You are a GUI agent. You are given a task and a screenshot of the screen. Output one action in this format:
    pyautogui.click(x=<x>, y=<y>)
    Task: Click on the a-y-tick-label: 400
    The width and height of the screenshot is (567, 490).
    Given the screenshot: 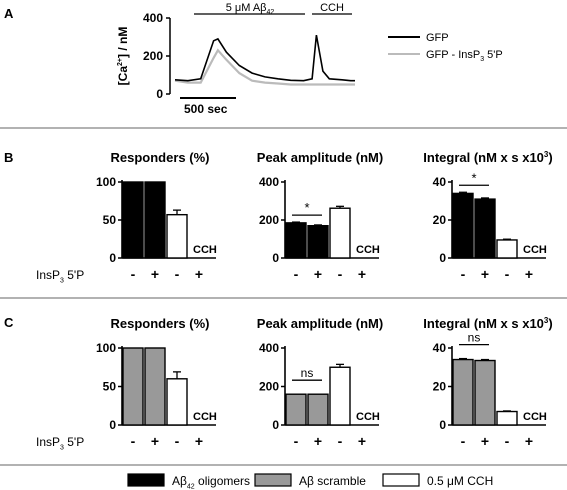 What is the action you would take?
    pyautogui.click(x=153, y=18)
    